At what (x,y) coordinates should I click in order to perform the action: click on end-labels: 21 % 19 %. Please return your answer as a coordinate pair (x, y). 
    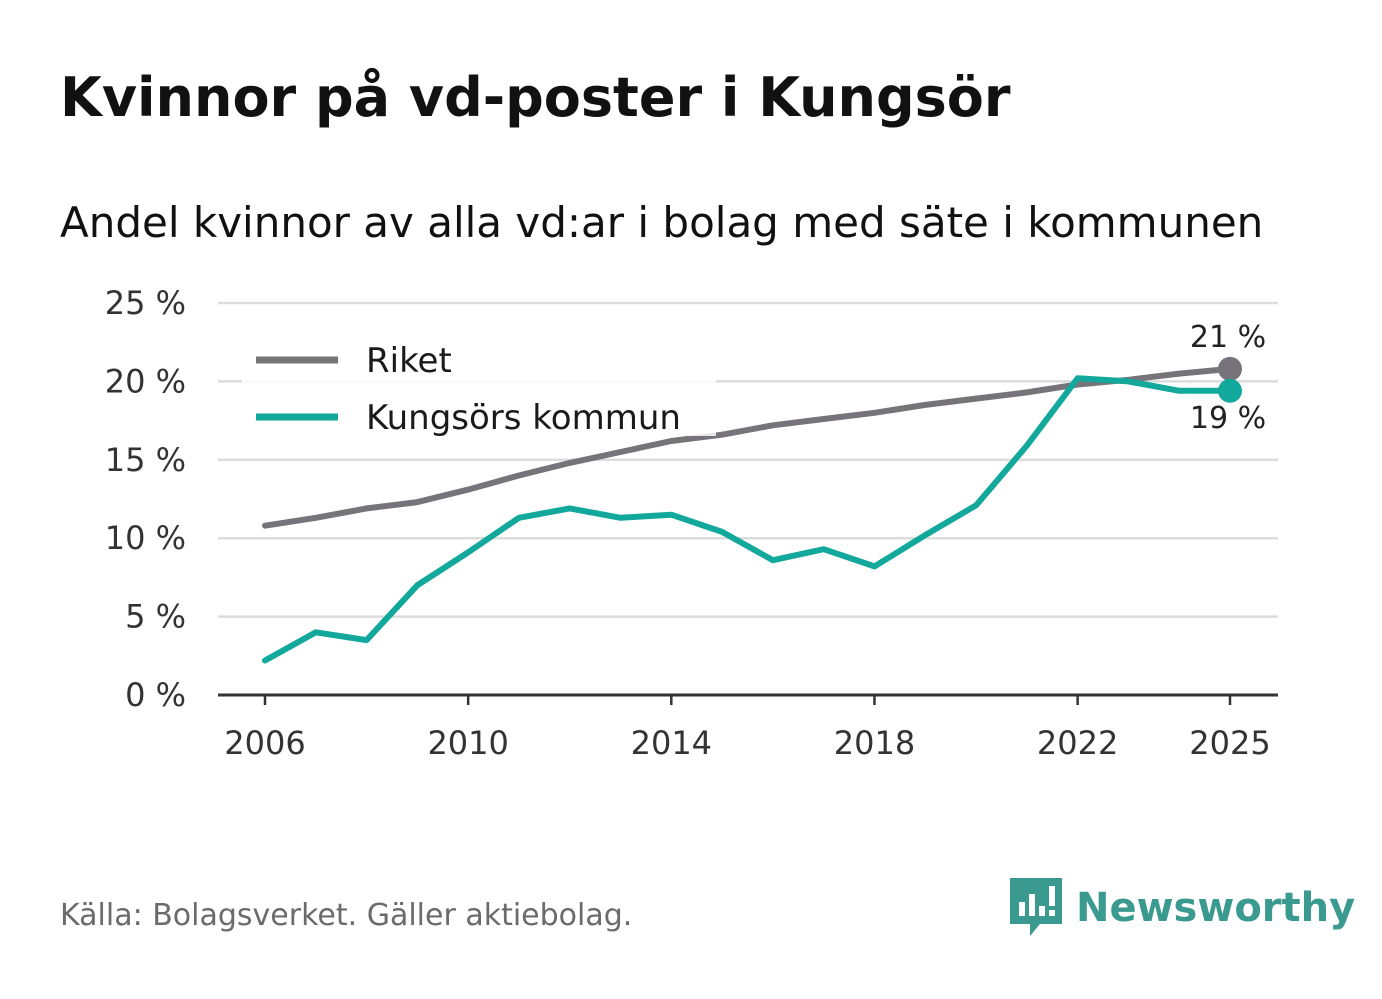
    Looking at the image, I should click on (1228, 378).